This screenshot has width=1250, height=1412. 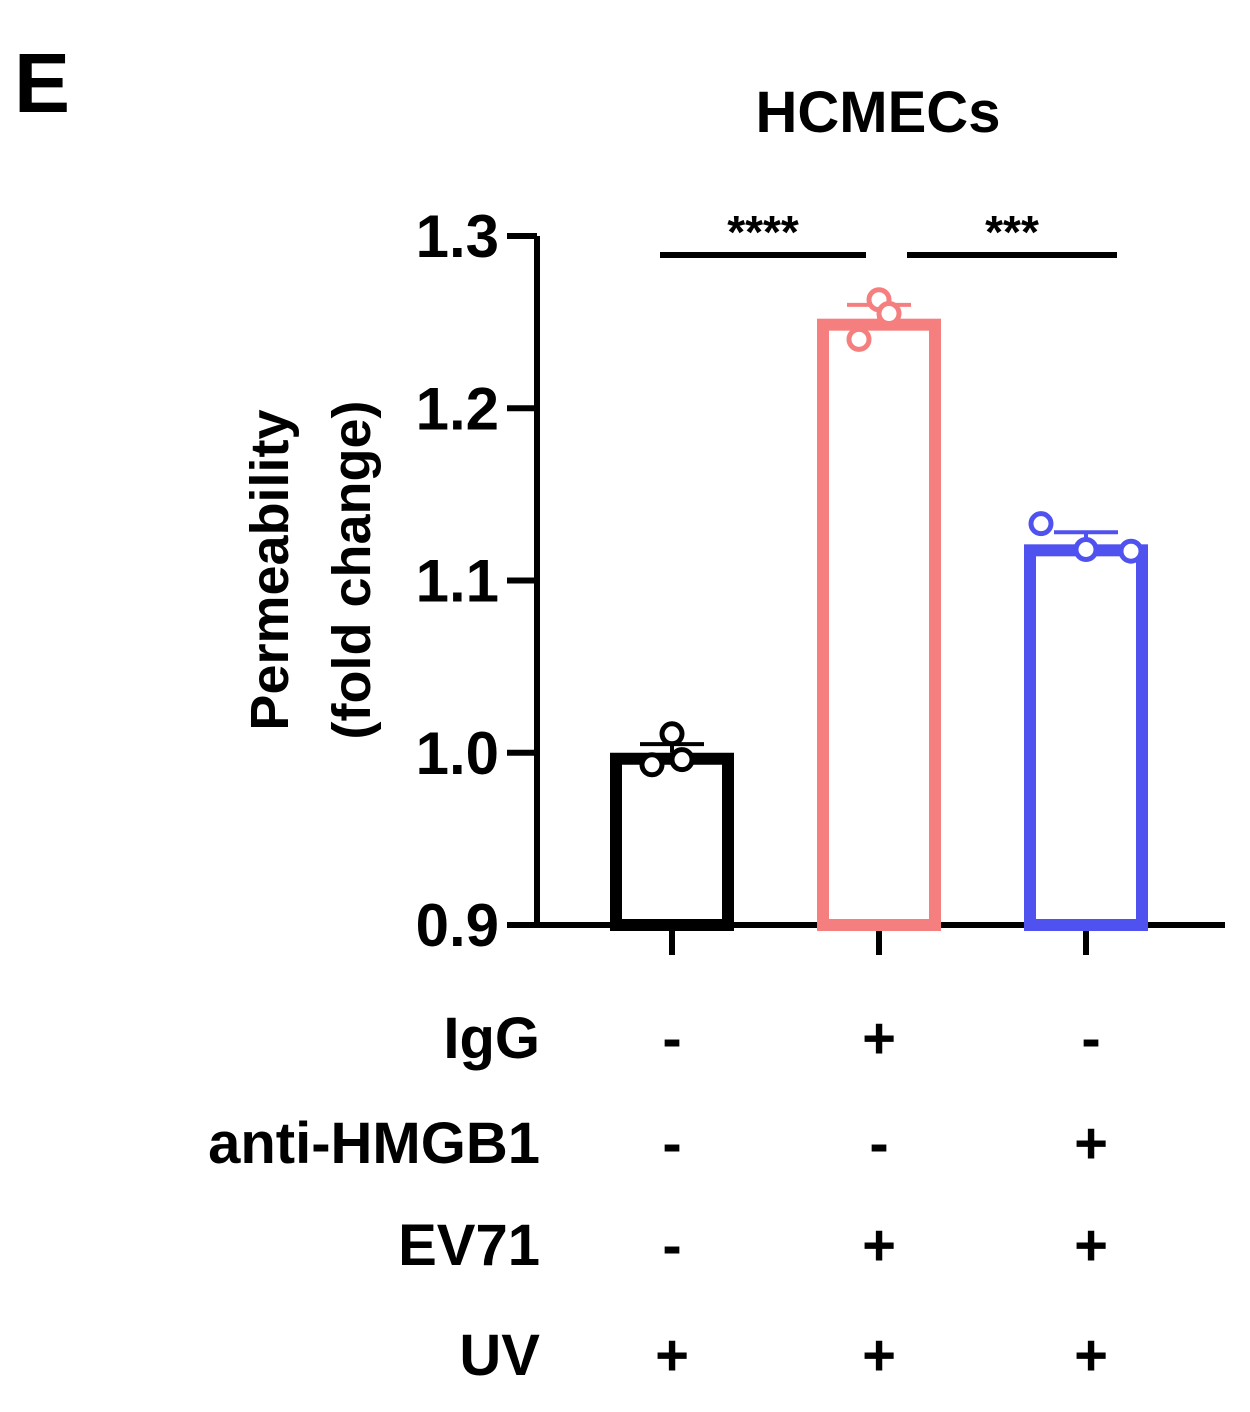 What do you see at coordinates (457, 753) in the screenshot?
I see `y-tick-label: 1.0` at bounding box center [457, 753].